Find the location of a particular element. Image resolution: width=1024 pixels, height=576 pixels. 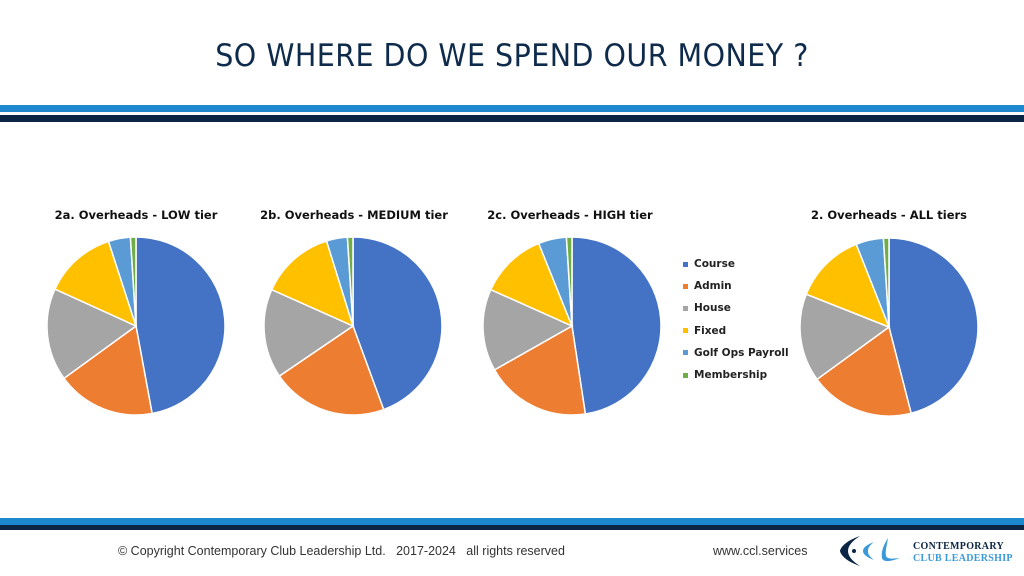

legend-item-fixed: Fixed is located at coordinates (736, 331).